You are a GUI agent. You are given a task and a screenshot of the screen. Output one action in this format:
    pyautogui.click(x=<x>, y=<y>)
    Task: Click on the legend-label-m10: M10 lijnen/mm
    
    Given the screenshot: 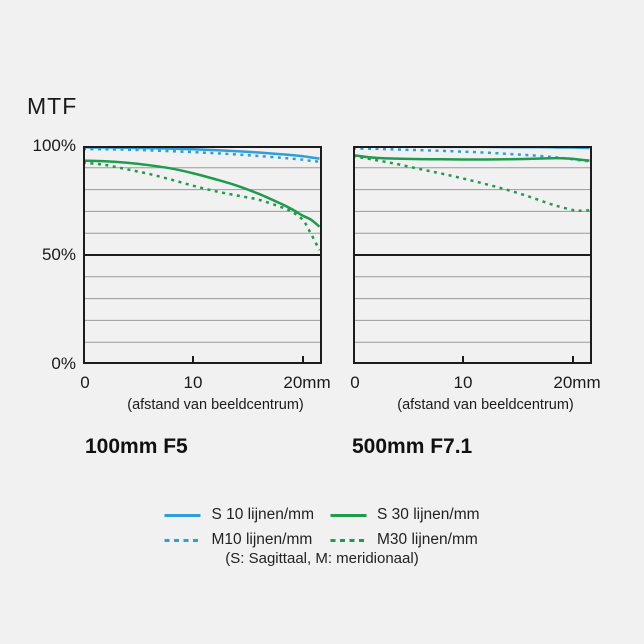 What is the action you would take?
    pyautogui.click(x=262, y=539)
    